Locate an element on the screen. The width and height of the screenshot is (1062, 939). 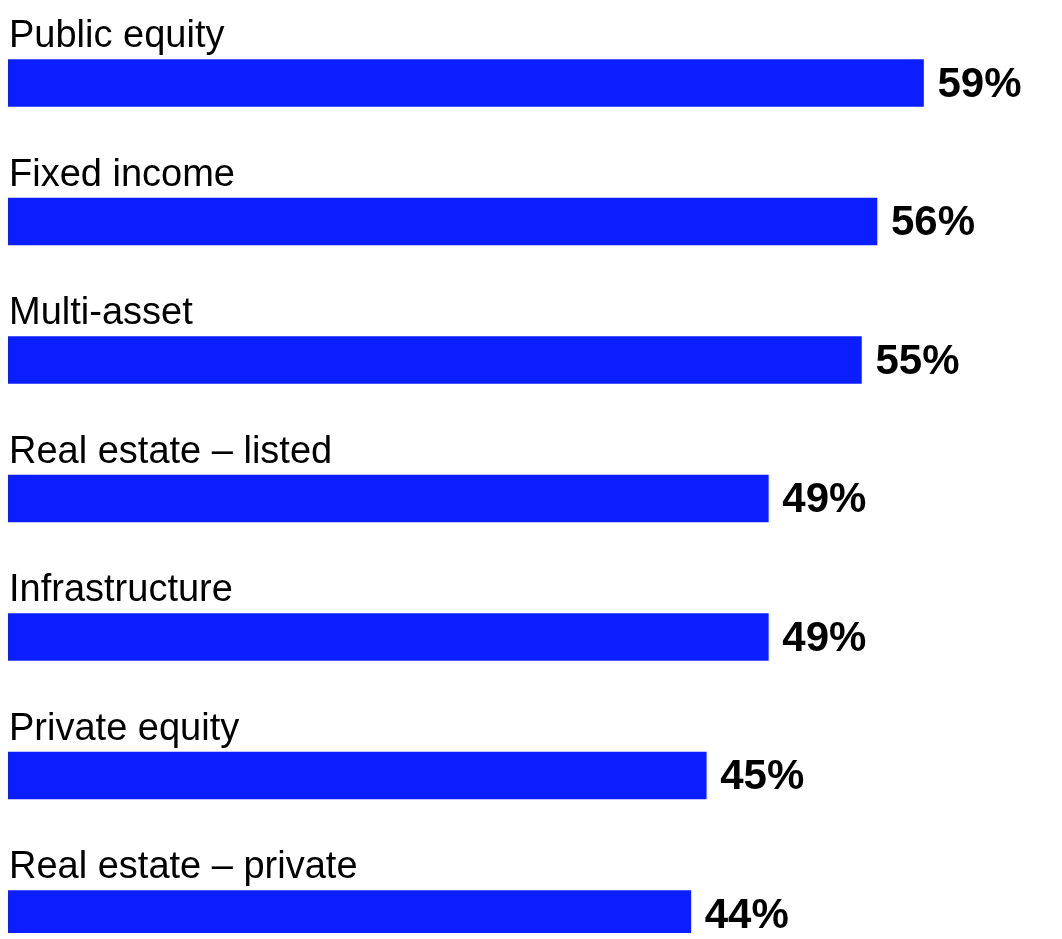
y-tick-label: Private equity is located at coordinates (124, 726).